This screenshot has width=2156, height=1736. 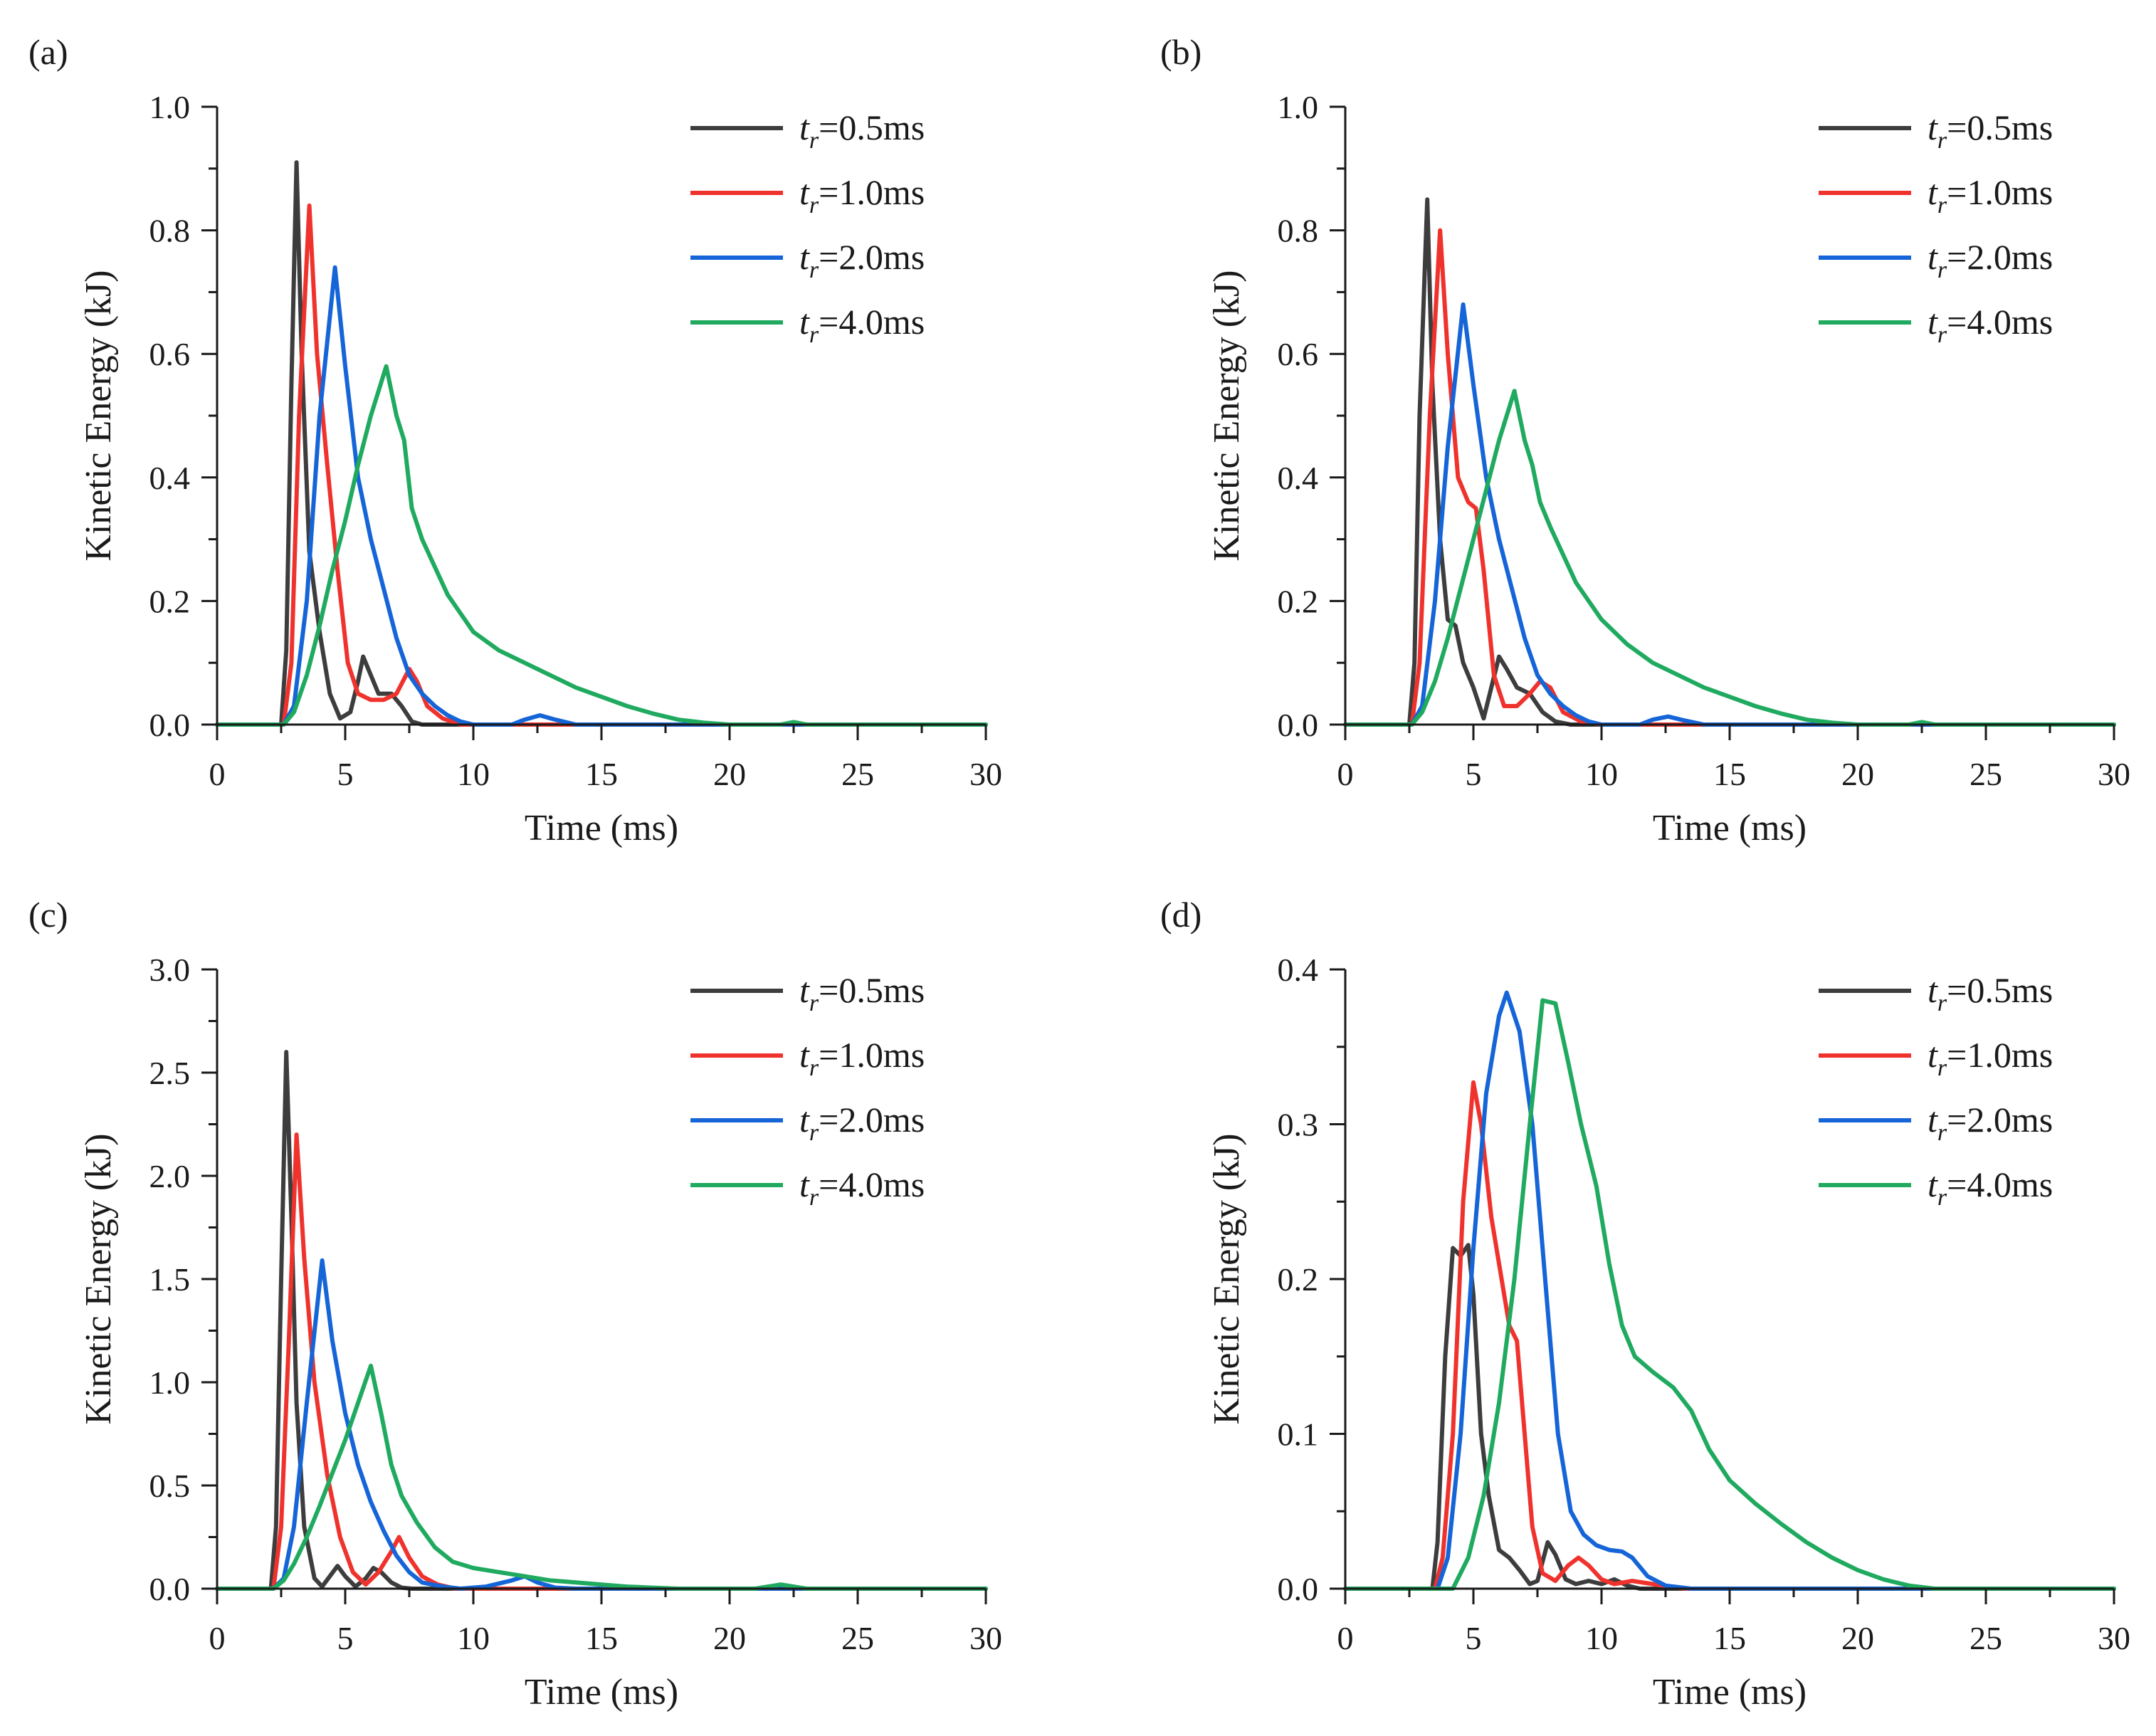 What do you see at coordinates (1298, 478) in the screenshot?
I see `y-tick-label: 0.4` at bounding box center [1298, 478].